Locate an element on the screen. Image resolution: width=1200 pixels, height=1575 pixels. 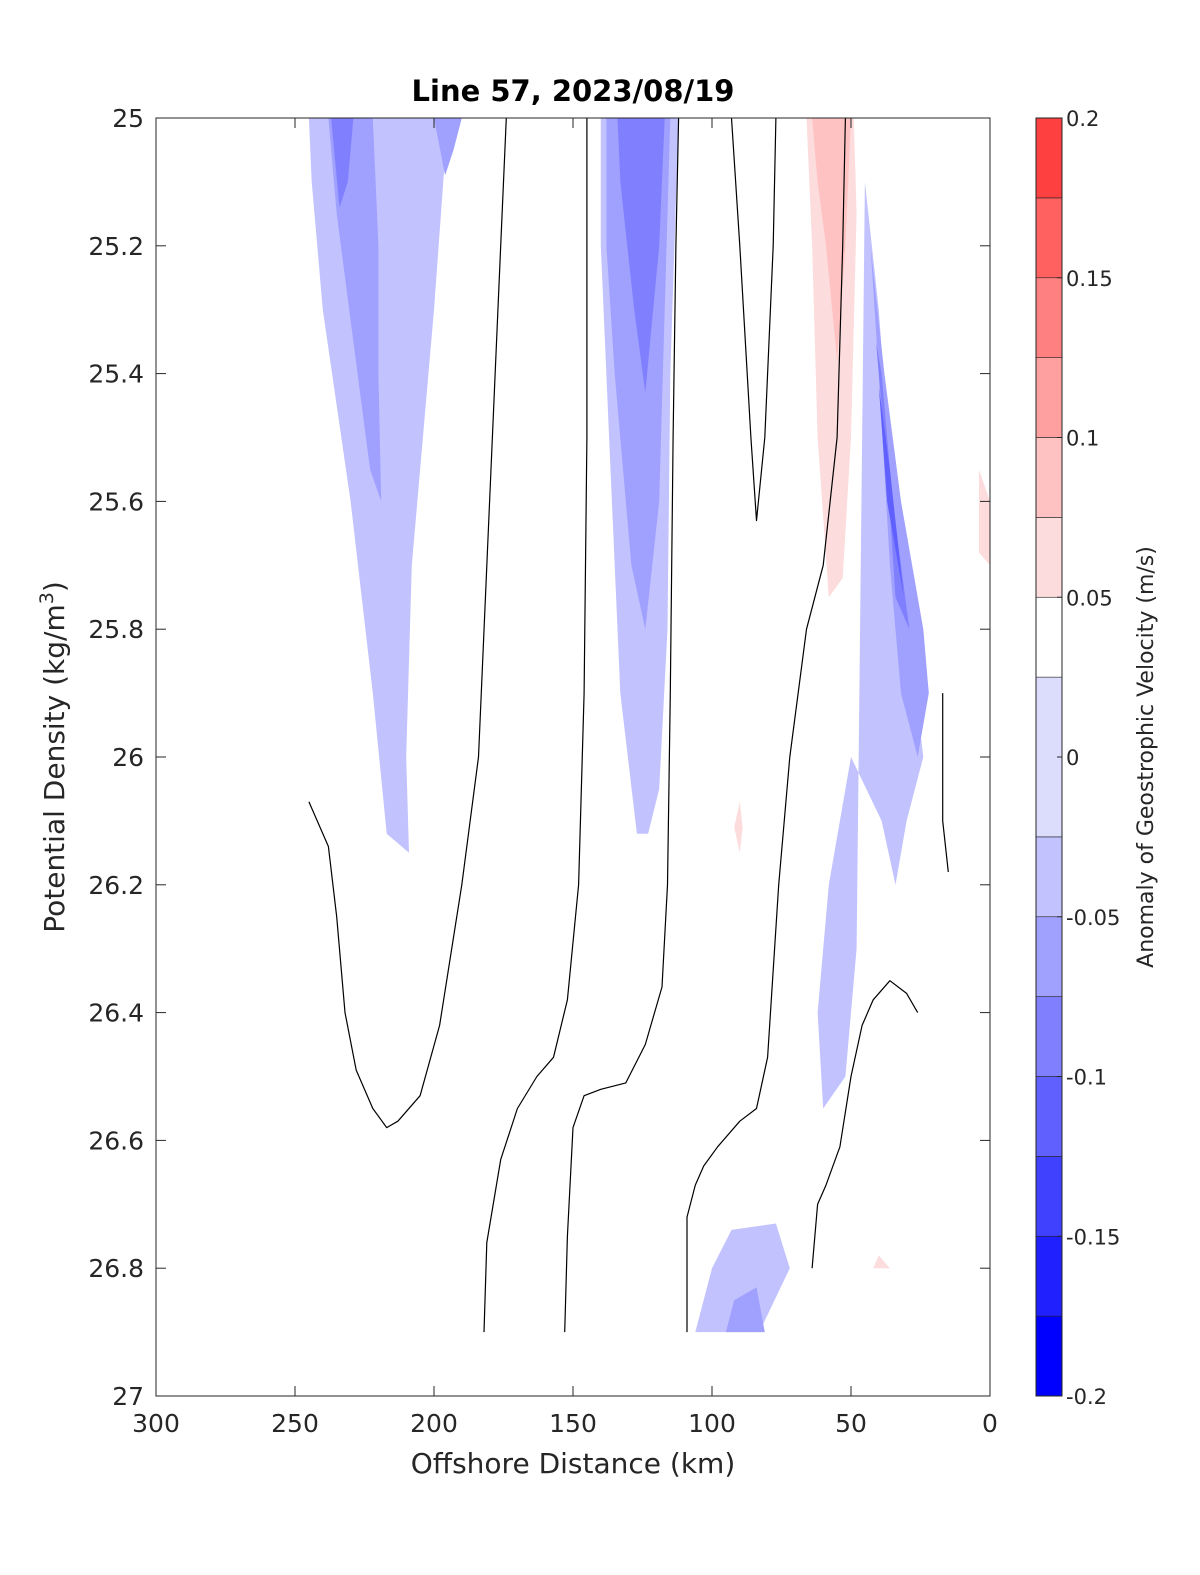
y-axis-label-sup: 3 is located at coordinates (47, 598).